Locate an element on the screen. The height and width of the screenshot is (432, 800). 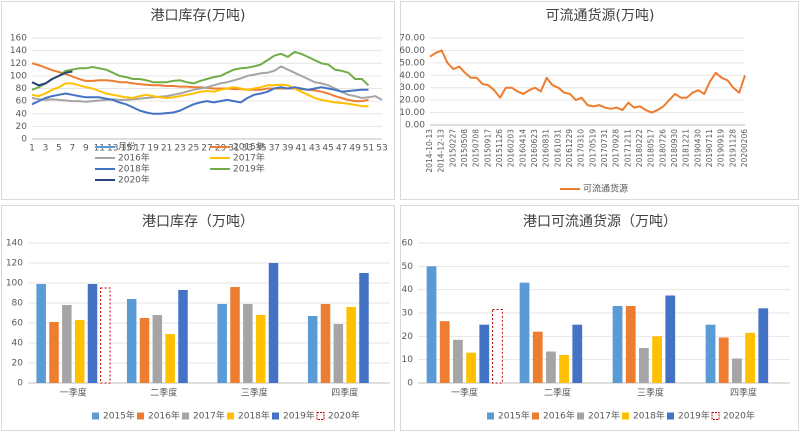
x-tick-label: 20181221 is located at coordinates (686, 148).